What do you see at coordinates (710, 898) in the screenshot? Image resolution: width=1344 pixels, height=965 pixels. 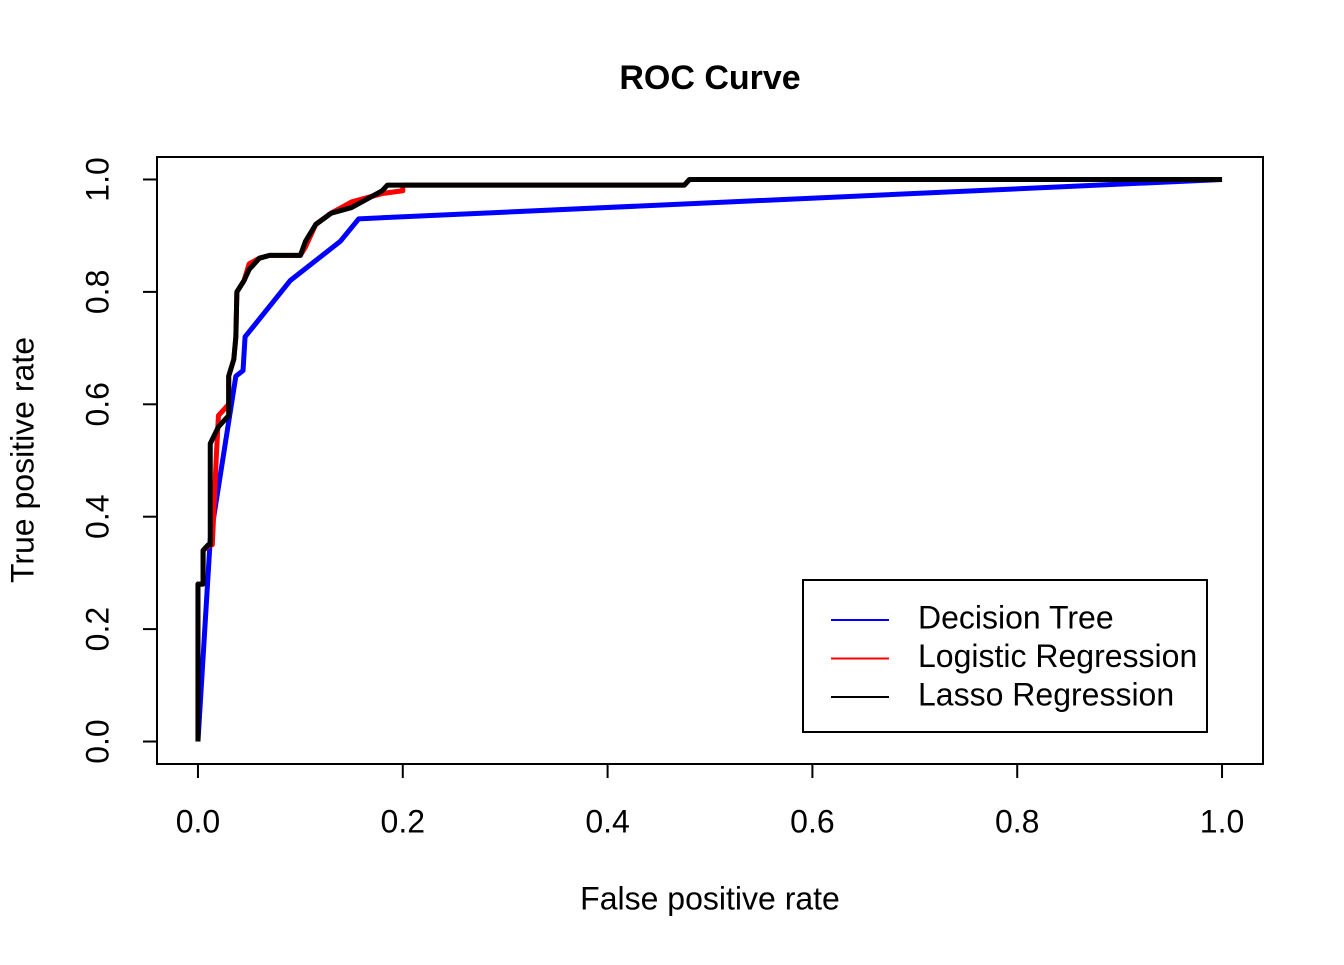 I see `x-axis-label: False positive rate` at bounding box center [710, 898].